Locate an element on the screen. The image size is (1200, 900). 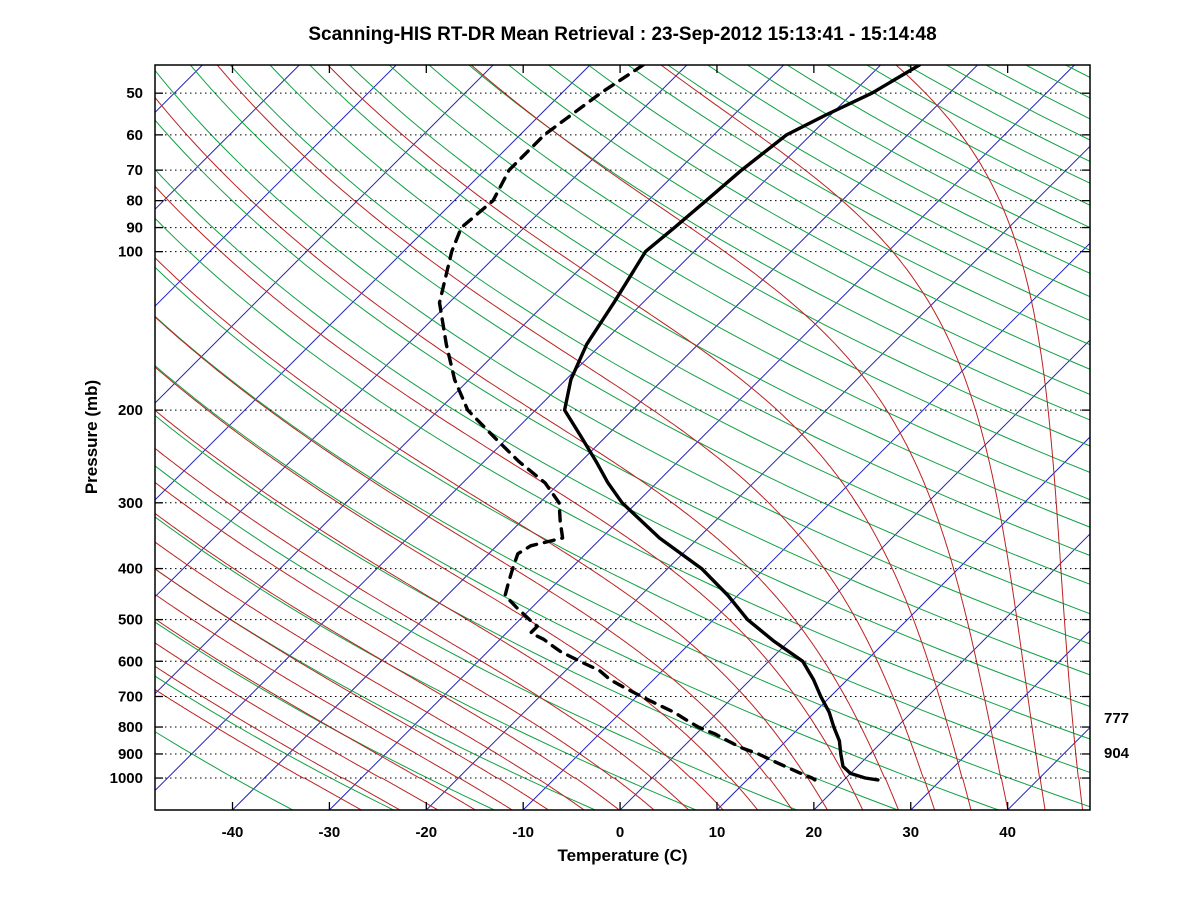
pressure-tick-label: 600 is located at coordinates (130, 661).